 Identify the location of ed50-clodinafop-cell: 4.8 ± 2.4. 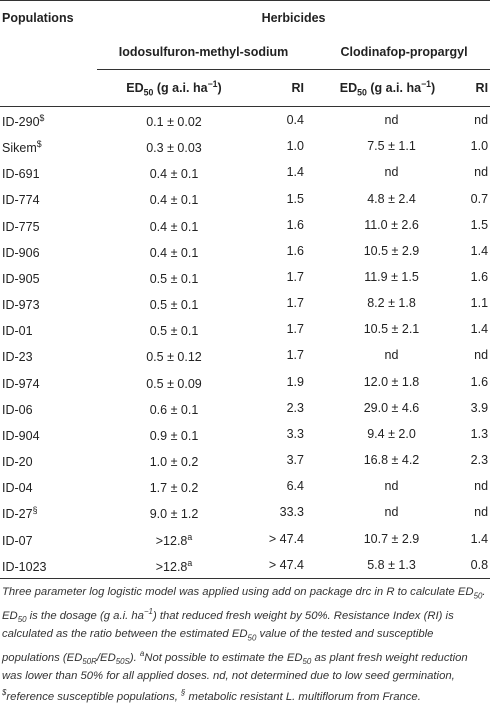
(391, 198).